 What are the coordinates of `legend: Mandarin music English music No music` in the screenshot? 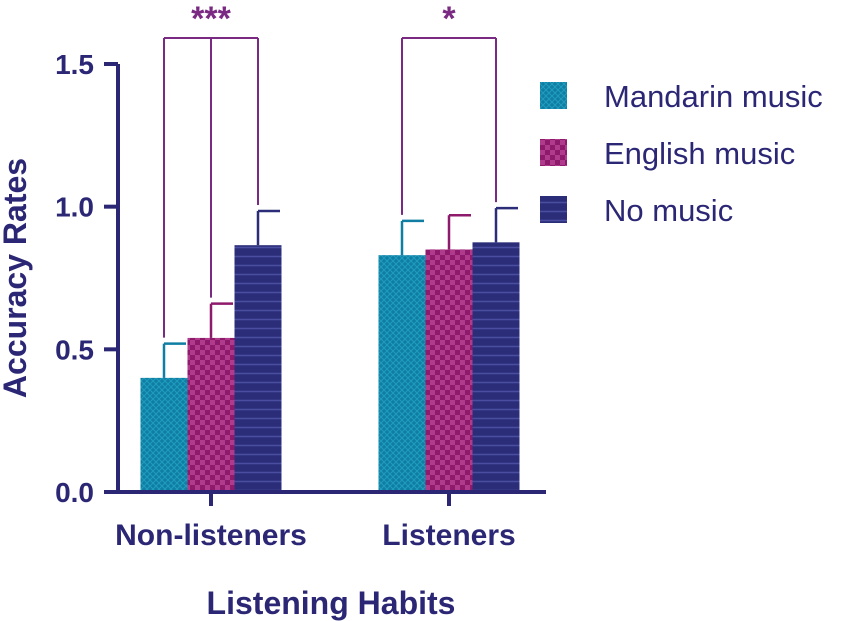 It's located at (681, 153).